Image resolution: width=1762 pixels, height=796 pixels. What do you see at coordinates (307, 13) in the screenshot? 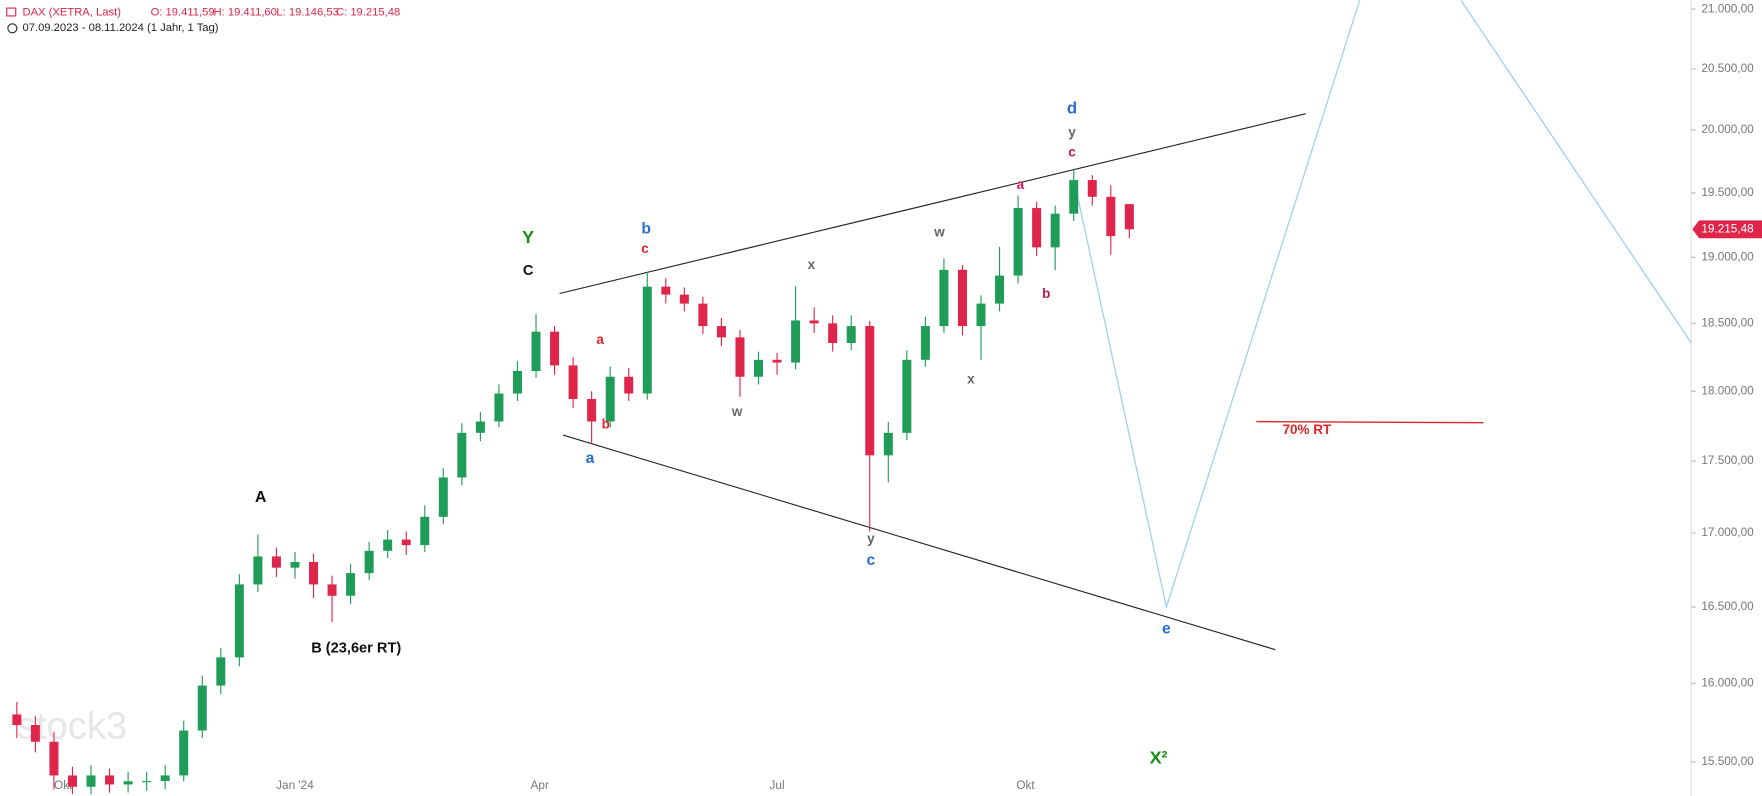
I see `ohlc-low: L: 19.146,53` at bounding box center [307, 13].